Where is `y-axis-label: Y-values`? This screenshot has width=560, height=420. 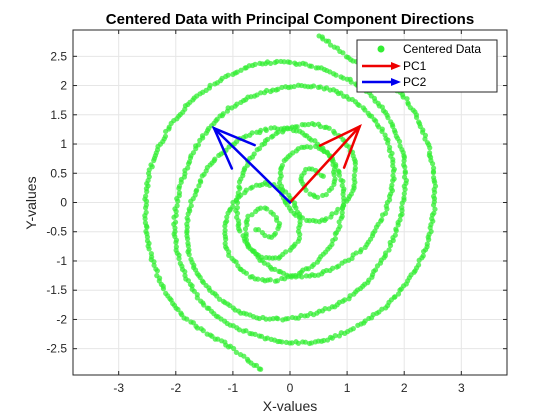 y-axis-label: Y-values is located at coordinates (31, 202).